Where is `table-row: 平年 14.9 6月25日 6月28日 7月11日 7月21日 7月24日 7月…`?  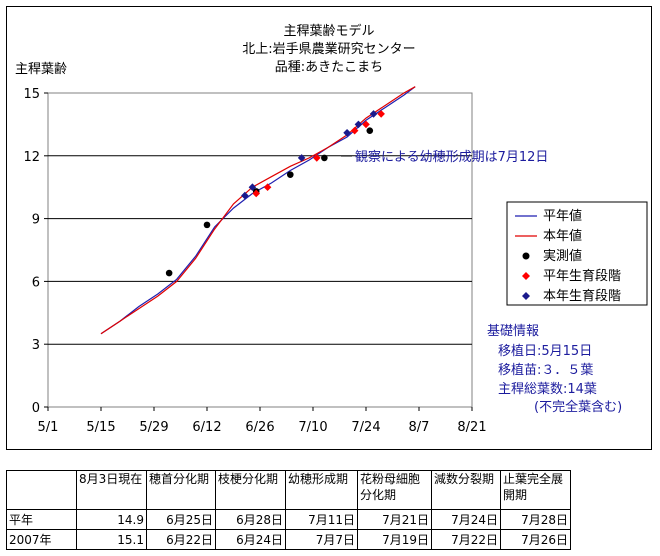
table-row: 平年 14.9 6月25日 6月28日 7月11日 7月21日 7月24日 7月… is located at coordinates (288, 519).